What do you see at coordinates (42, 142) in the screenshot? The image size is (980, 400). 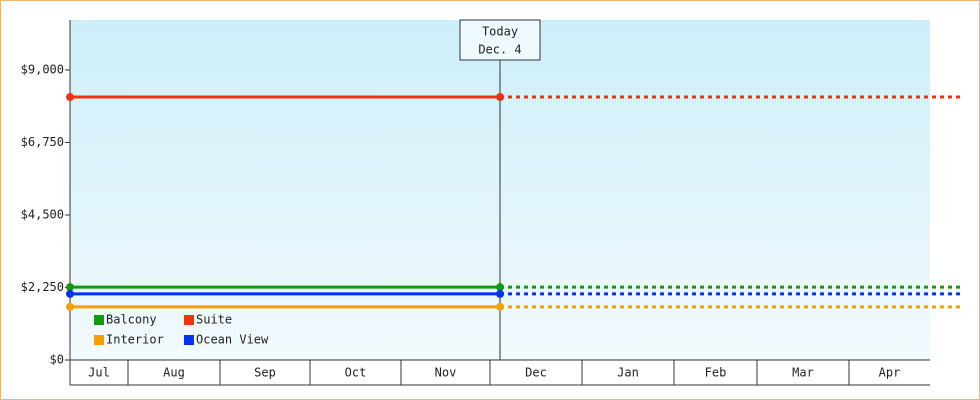 I see `y-tick-label: $6,750` at bounding box center [42, 142].